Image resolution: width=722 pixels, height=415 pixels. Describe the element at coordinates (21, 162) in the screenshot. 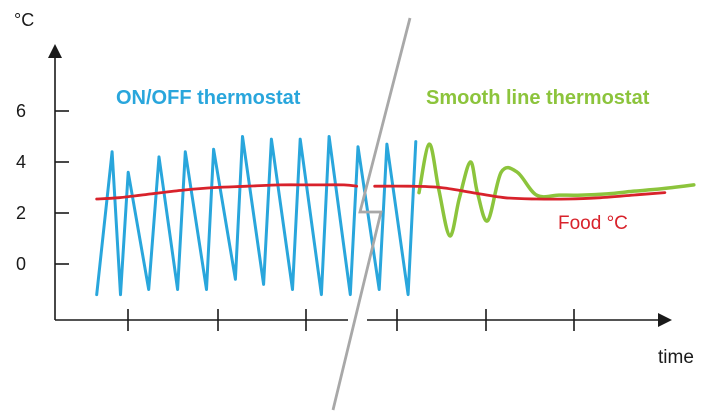

I see `y-tick-label: 4` at that location.